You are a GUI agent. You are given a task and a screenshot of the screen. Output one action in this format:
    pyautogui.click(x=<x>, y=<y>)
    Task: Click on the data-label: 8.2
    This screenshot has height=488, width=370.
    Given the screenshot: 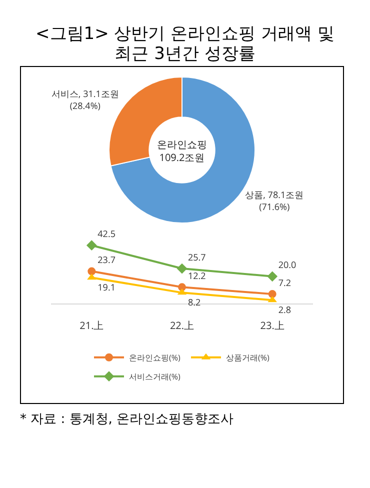 What is the action you would take?
    pyautogui.click(x=194, y=301)
    